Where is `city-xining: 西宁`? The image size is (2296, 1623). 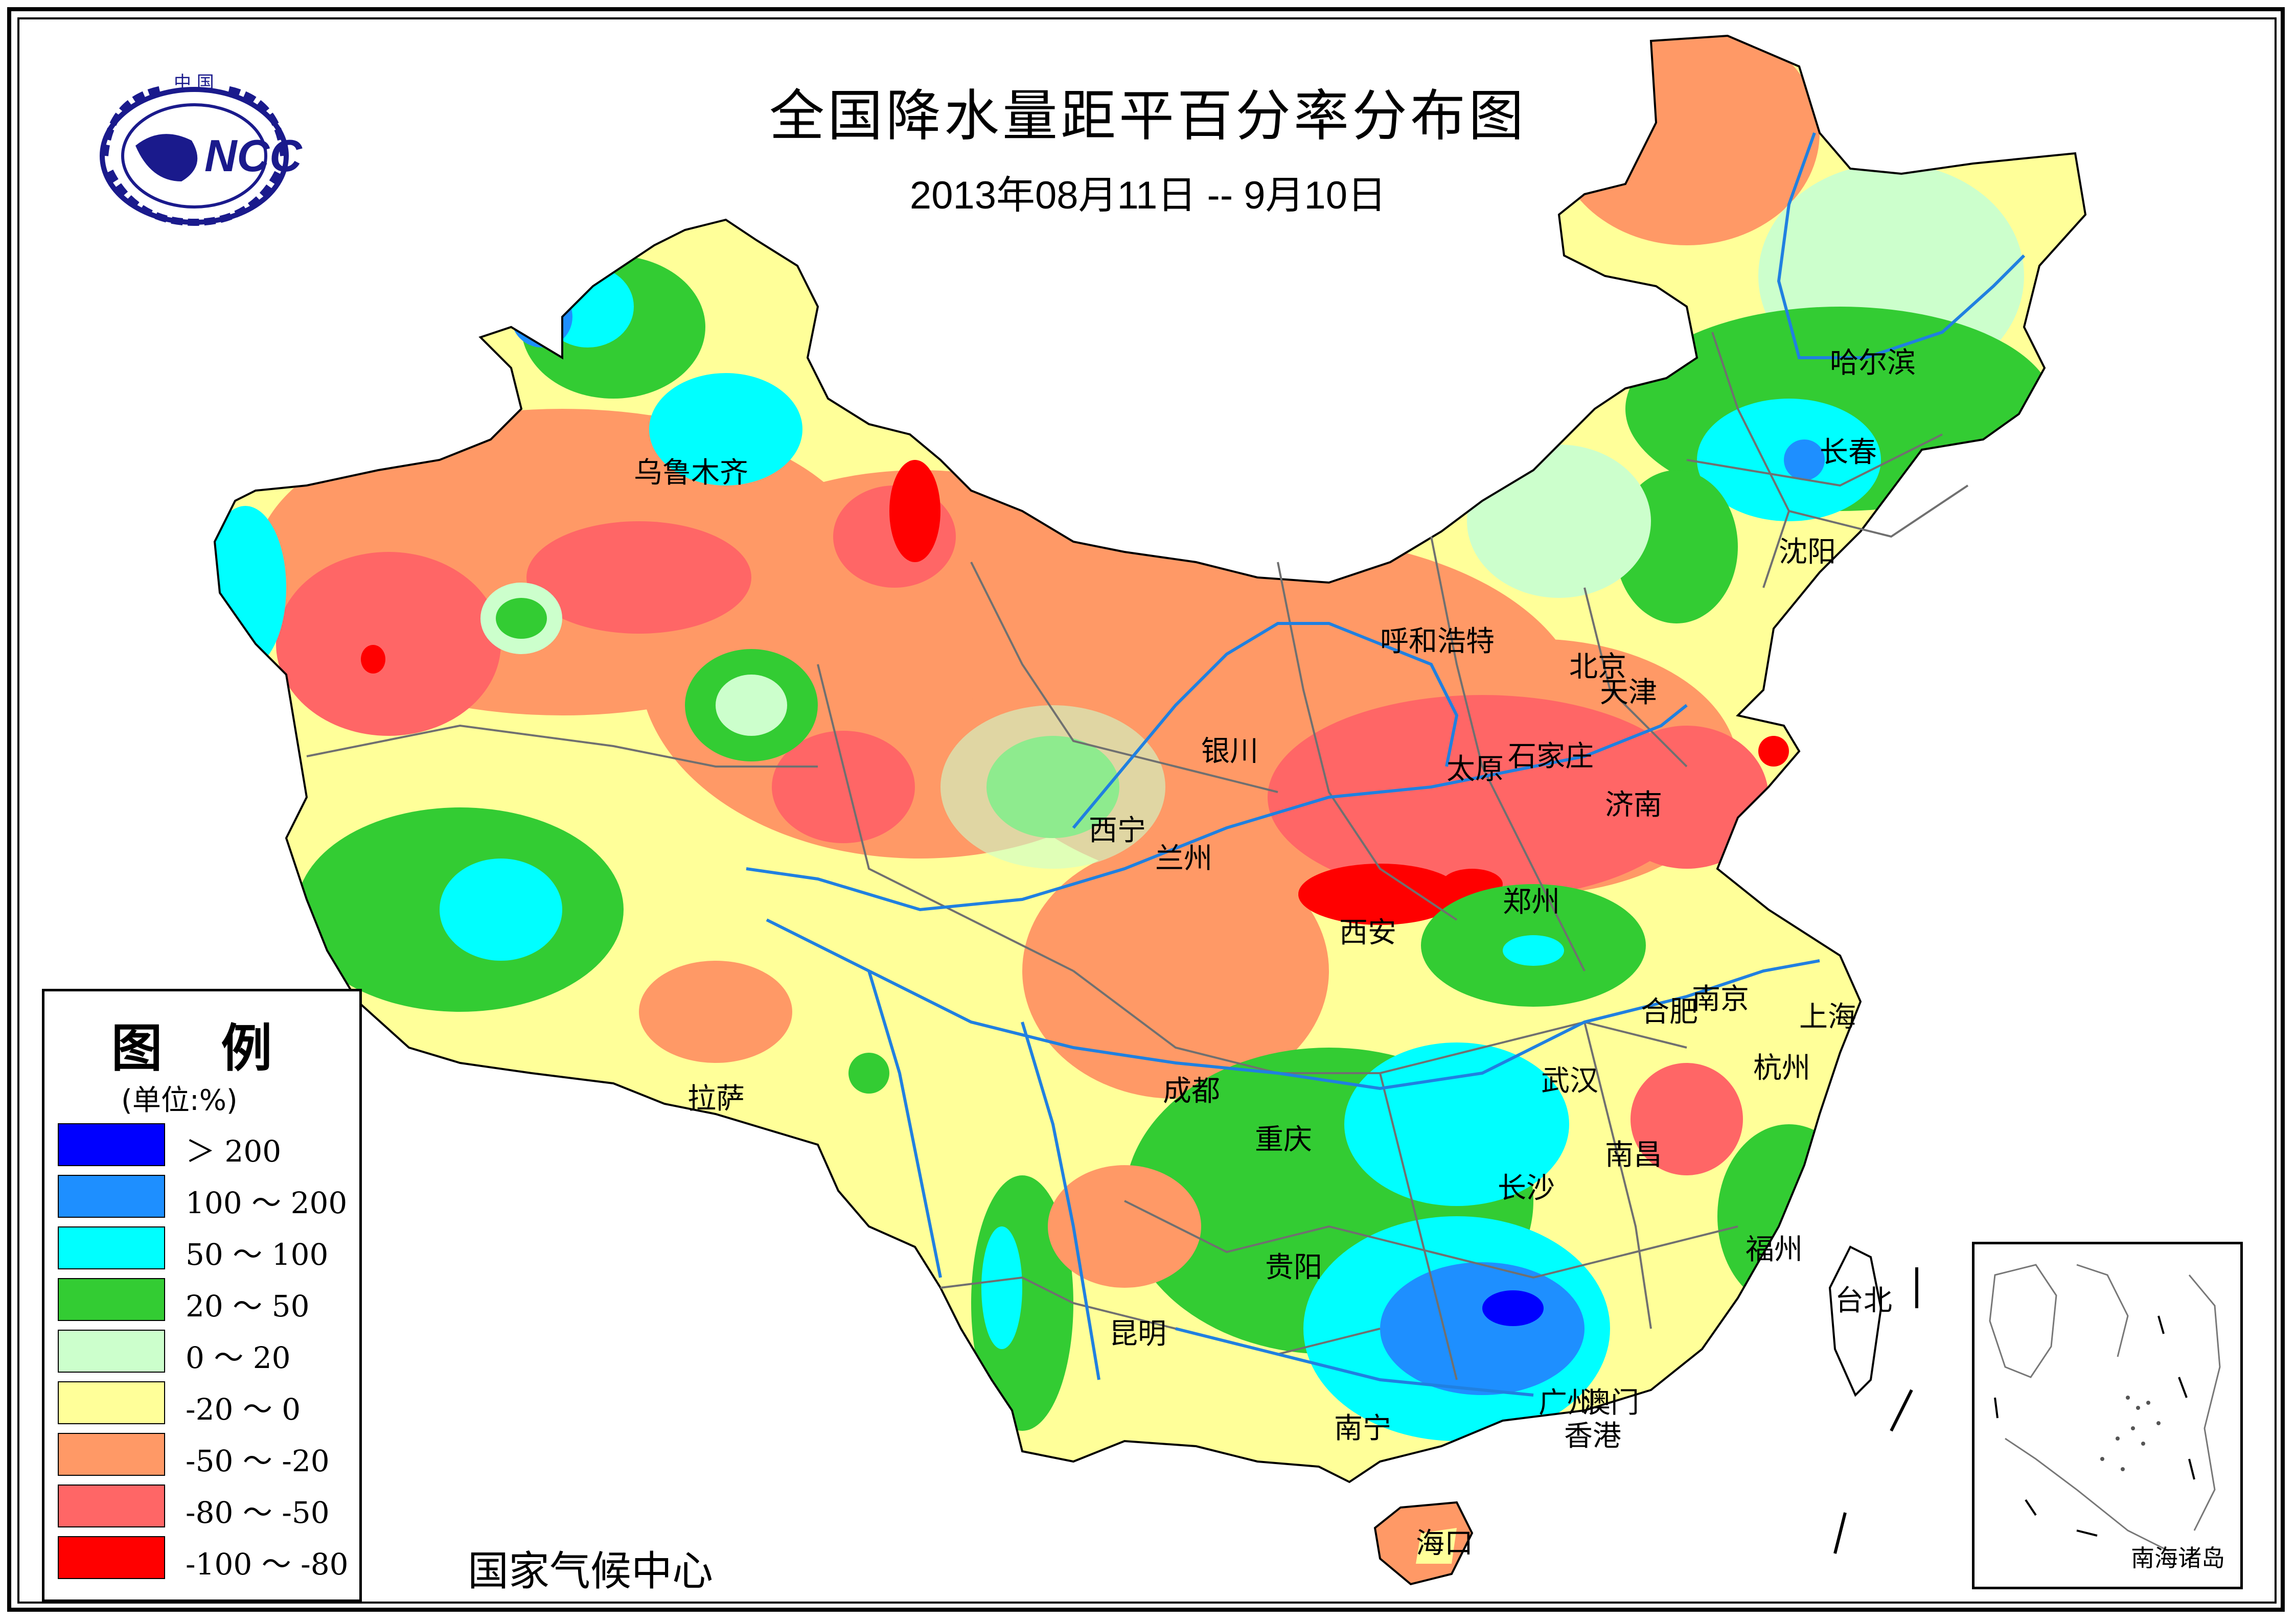
city-xining: 西宁 is located at coordinates (1118, 831).